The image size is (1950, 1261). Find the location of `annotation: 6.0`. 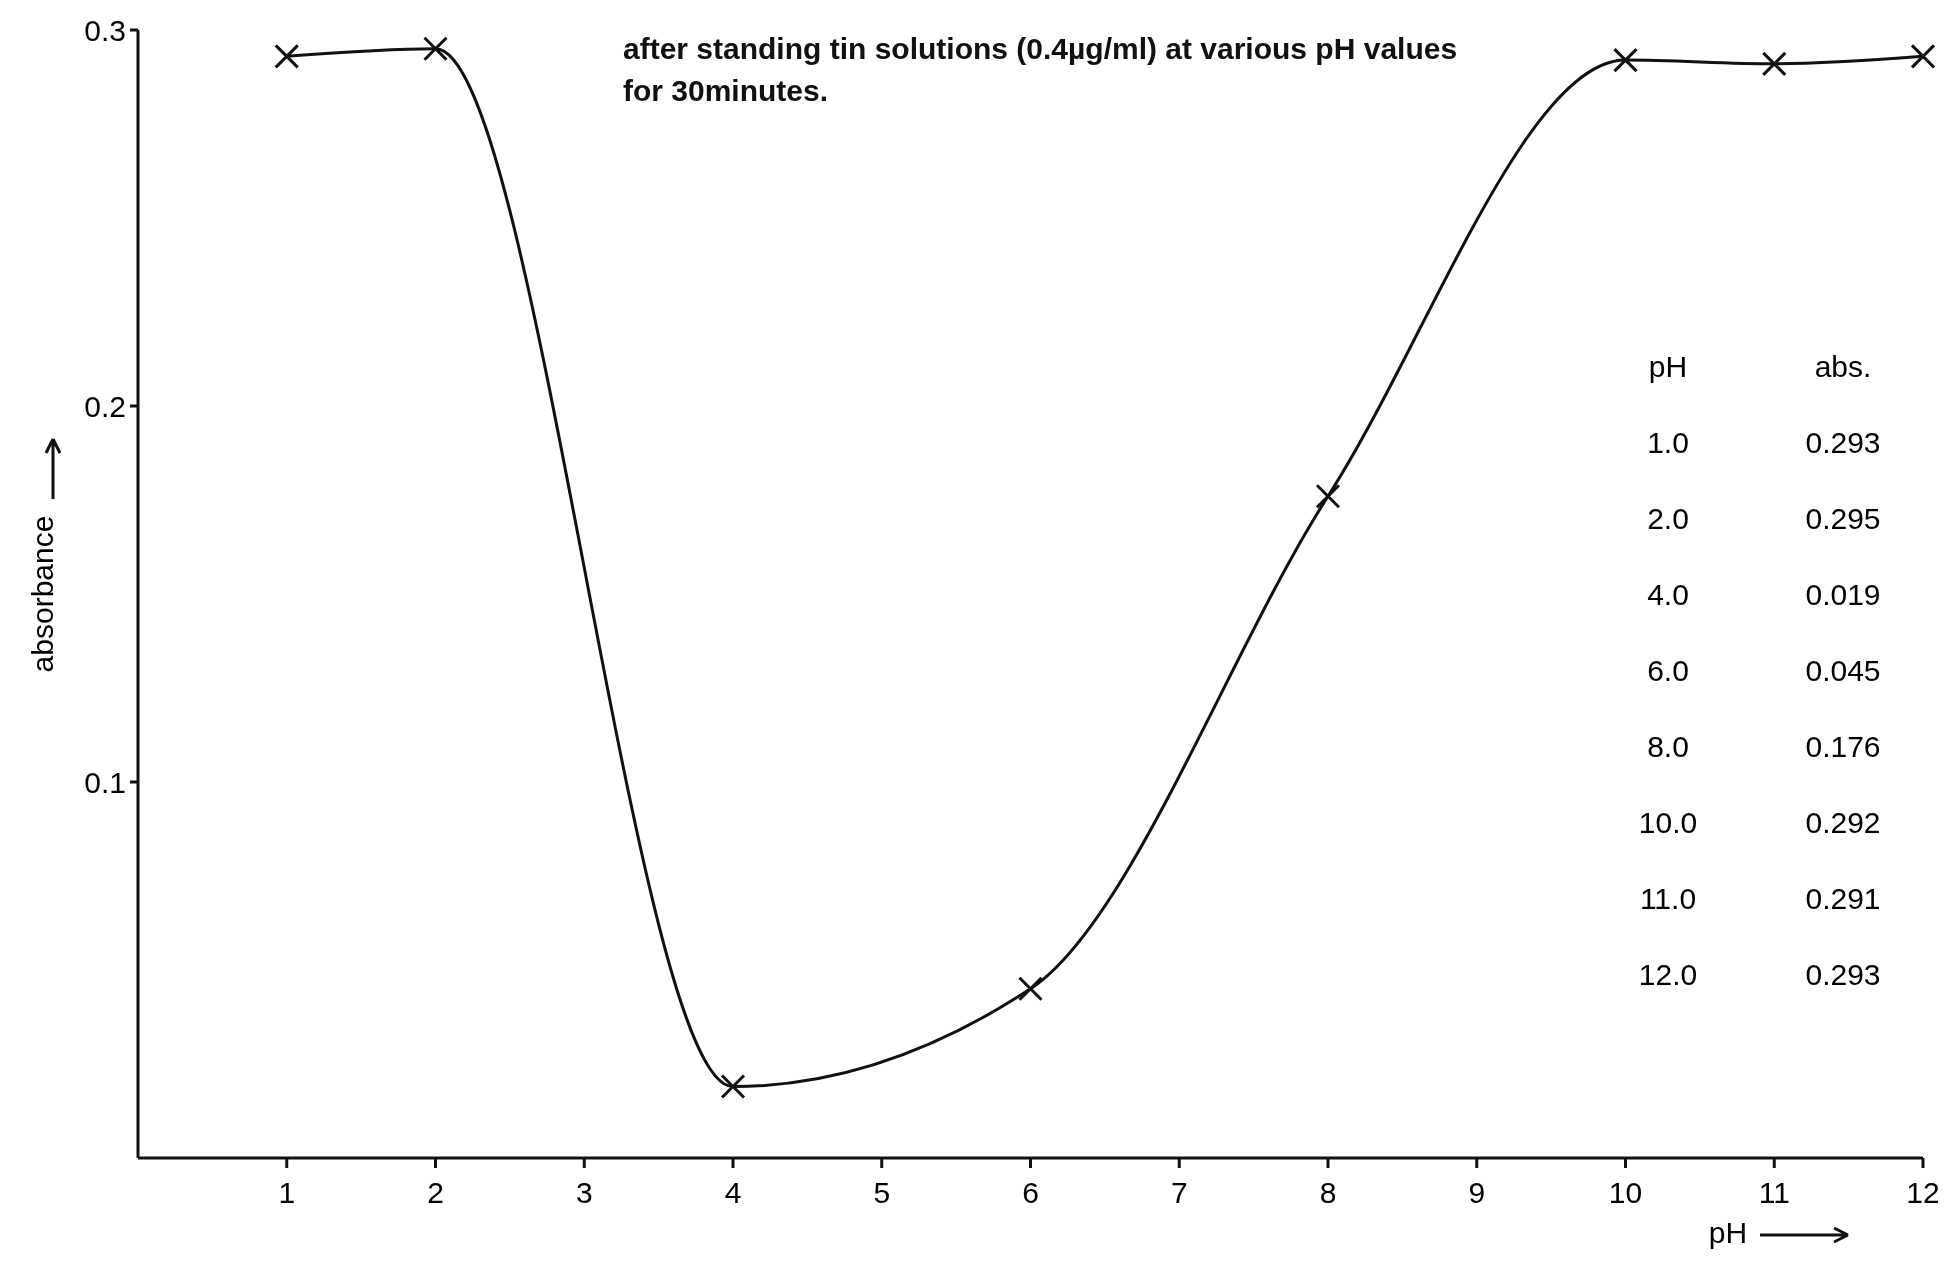

annotation: 6.0 is located at coordinates (1668, 670).